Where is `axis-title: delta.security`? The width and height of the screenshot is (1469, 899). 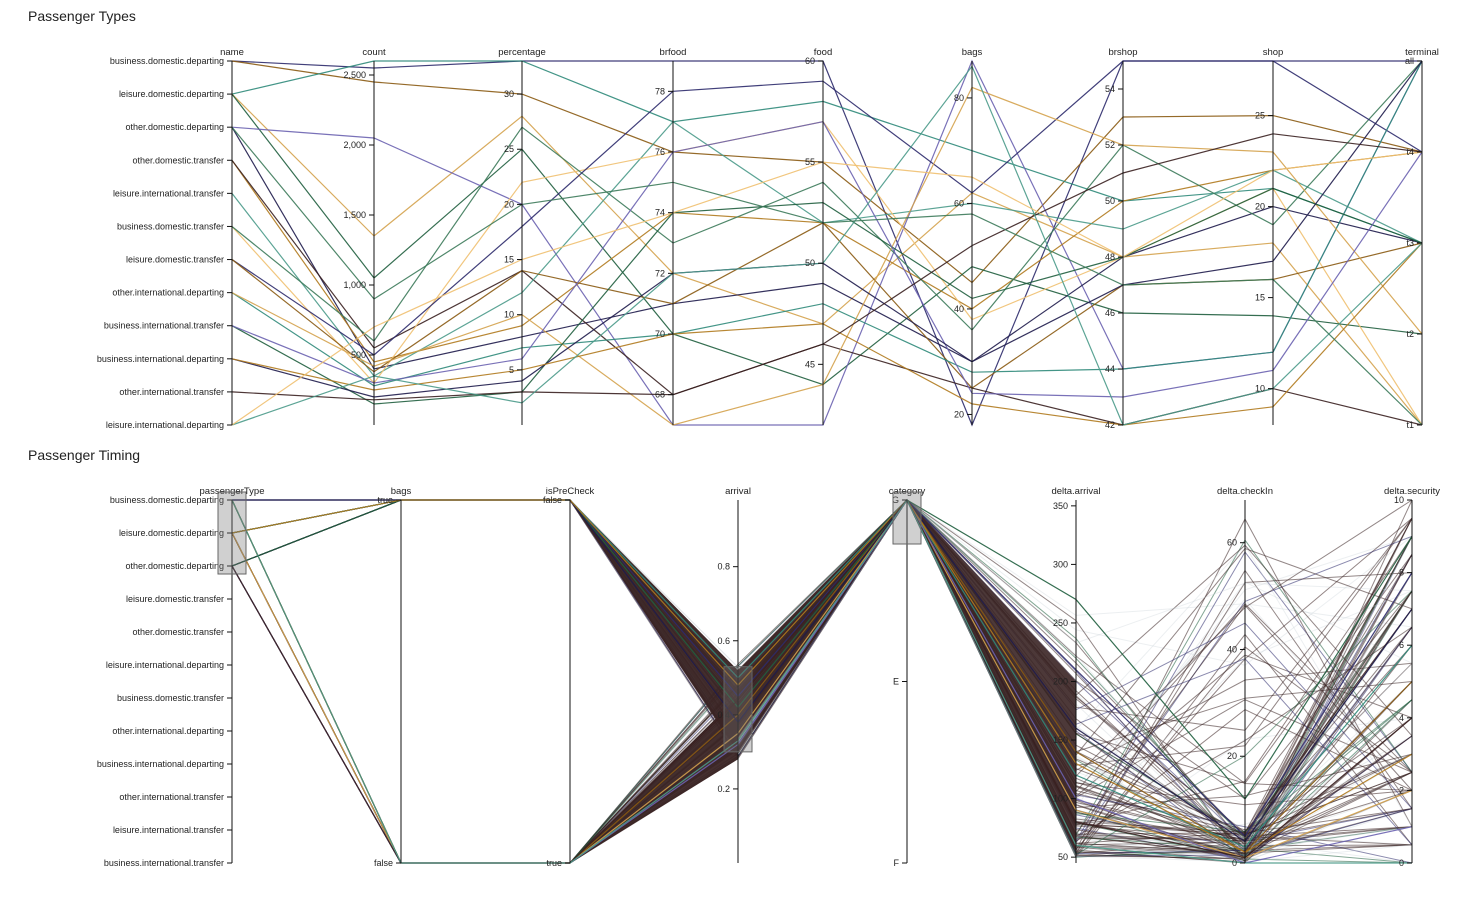 axis-title: delta.security is located at coordinates (1412, 491).